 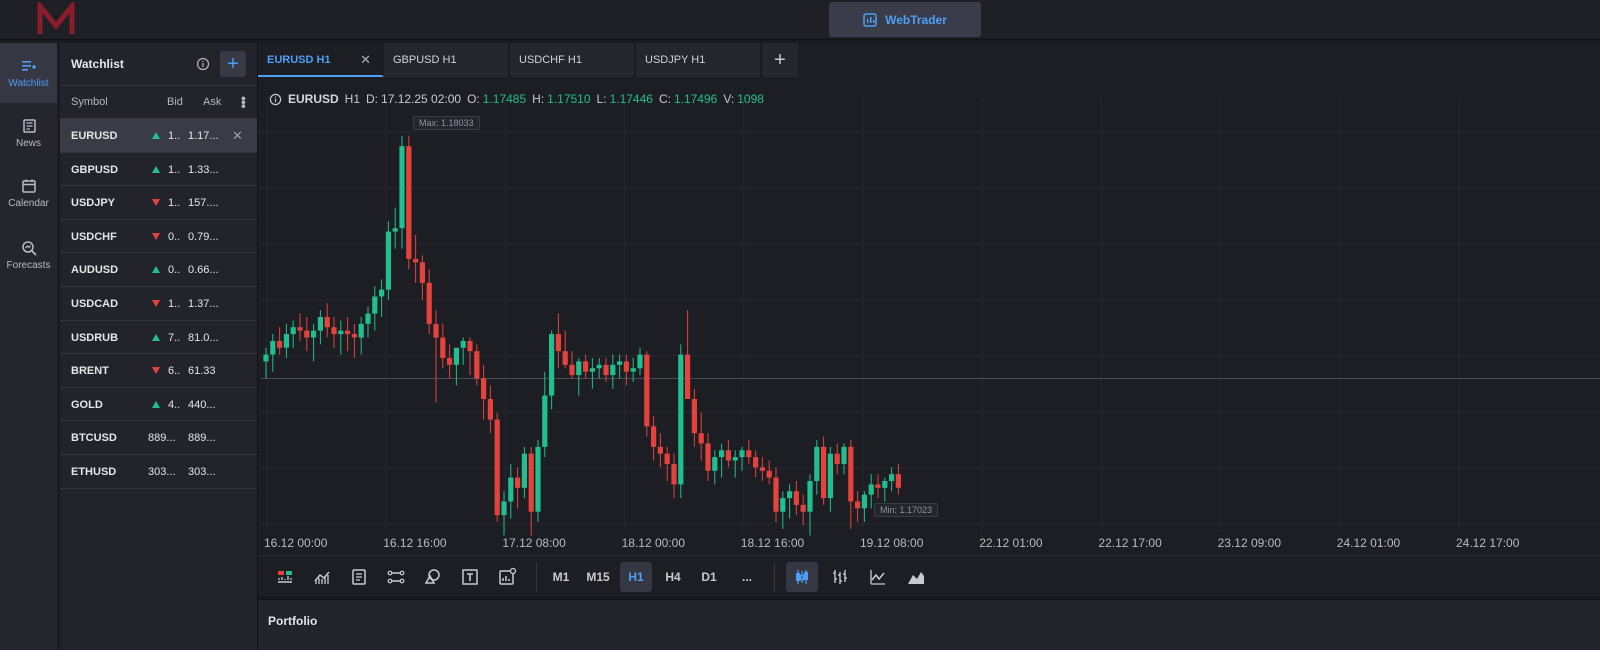 What do you see at coordinates (359, 577) in the screenshot?
I see `templates-button` at bounding box center [359, 577].